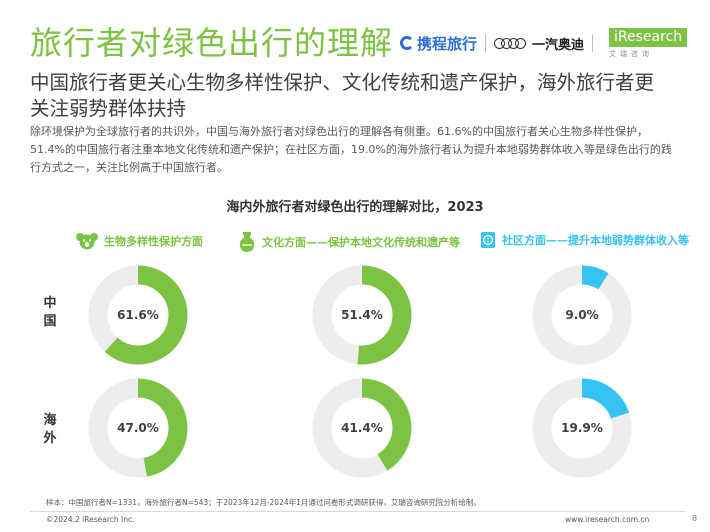 Image resolution: width=710 pixels, height=532 pixels. I want to click on faw-audi-logo-text: 一汽奥迪, so click(558, 45).